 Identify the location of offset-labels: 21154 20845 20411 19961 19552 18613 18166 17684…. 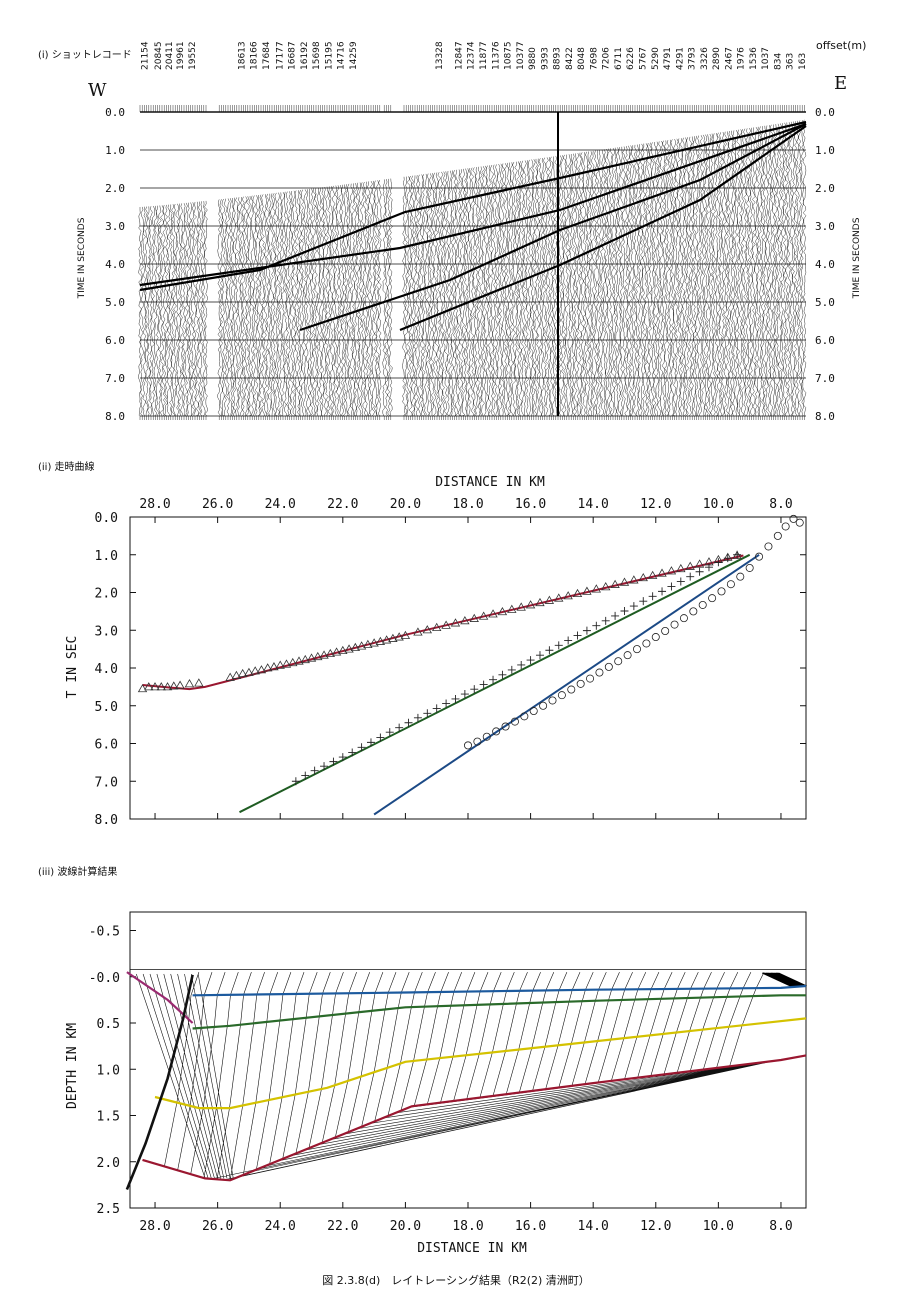
(474, 55).